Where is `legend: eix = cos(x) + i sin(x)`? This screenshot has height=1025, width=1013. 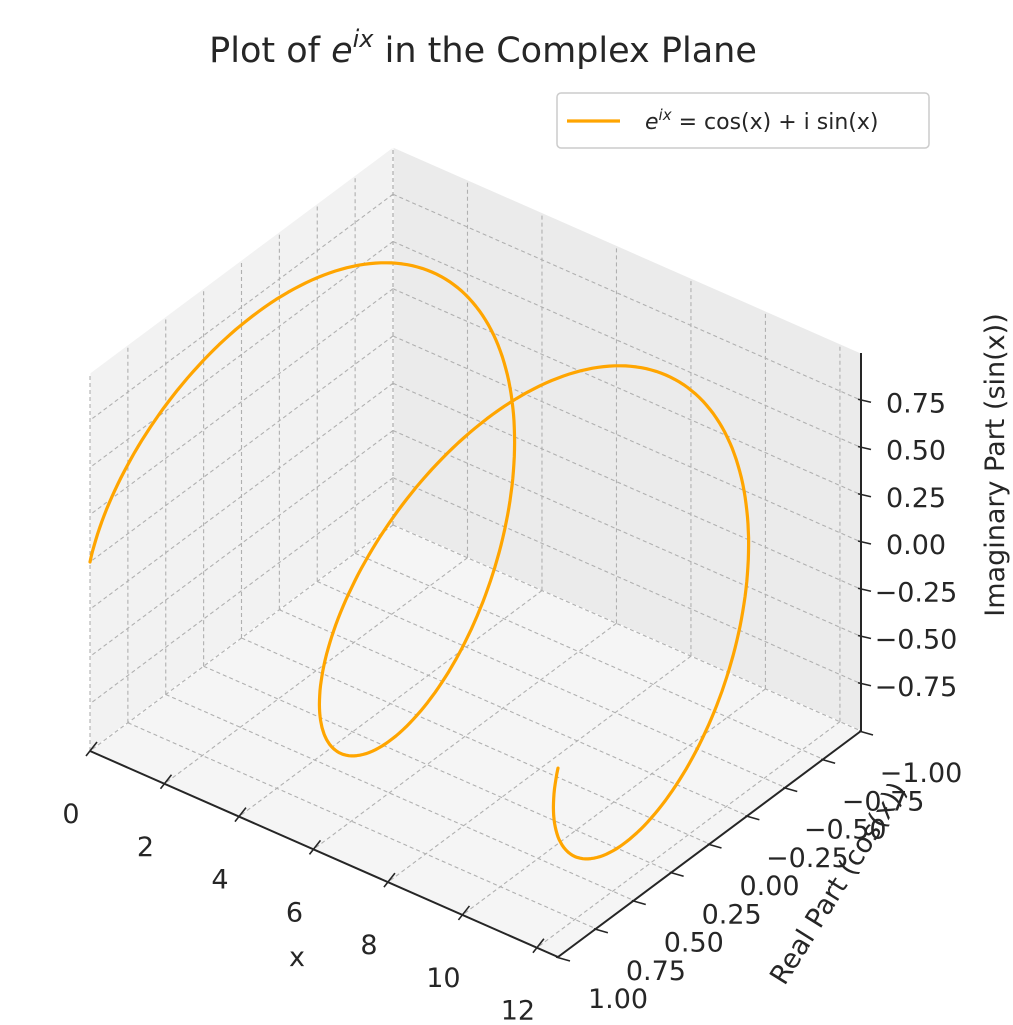 legend: eix = cos(x) + i sin(x) is located at coordinates (743, 120).